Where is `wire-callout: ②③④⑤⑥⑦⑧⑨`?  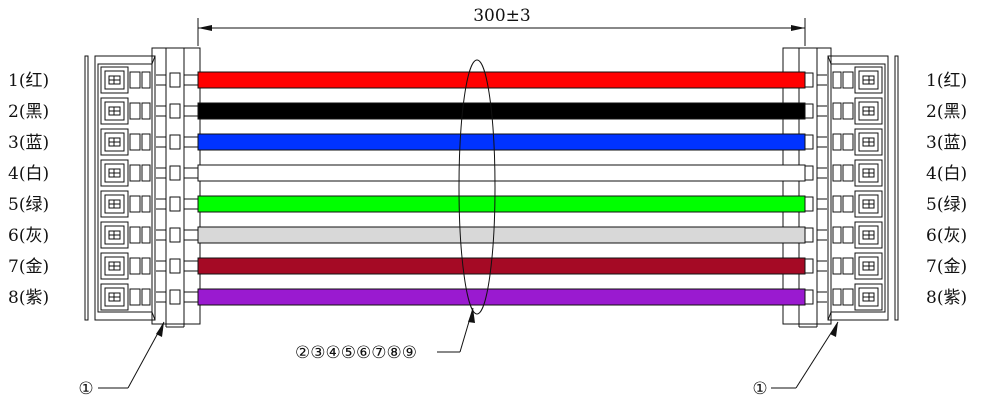 wire-callout: ②③④⑤⑥⑦⑧⑨ is located at coordinates (385, 335).